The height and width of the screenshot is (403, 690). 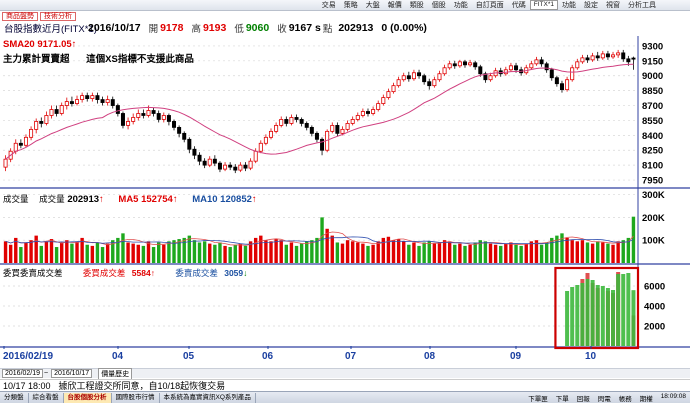 What do you see at coordinates (282, 29) in the screenshot?
I see `close-label: 收` at bounding box center [282, 29].